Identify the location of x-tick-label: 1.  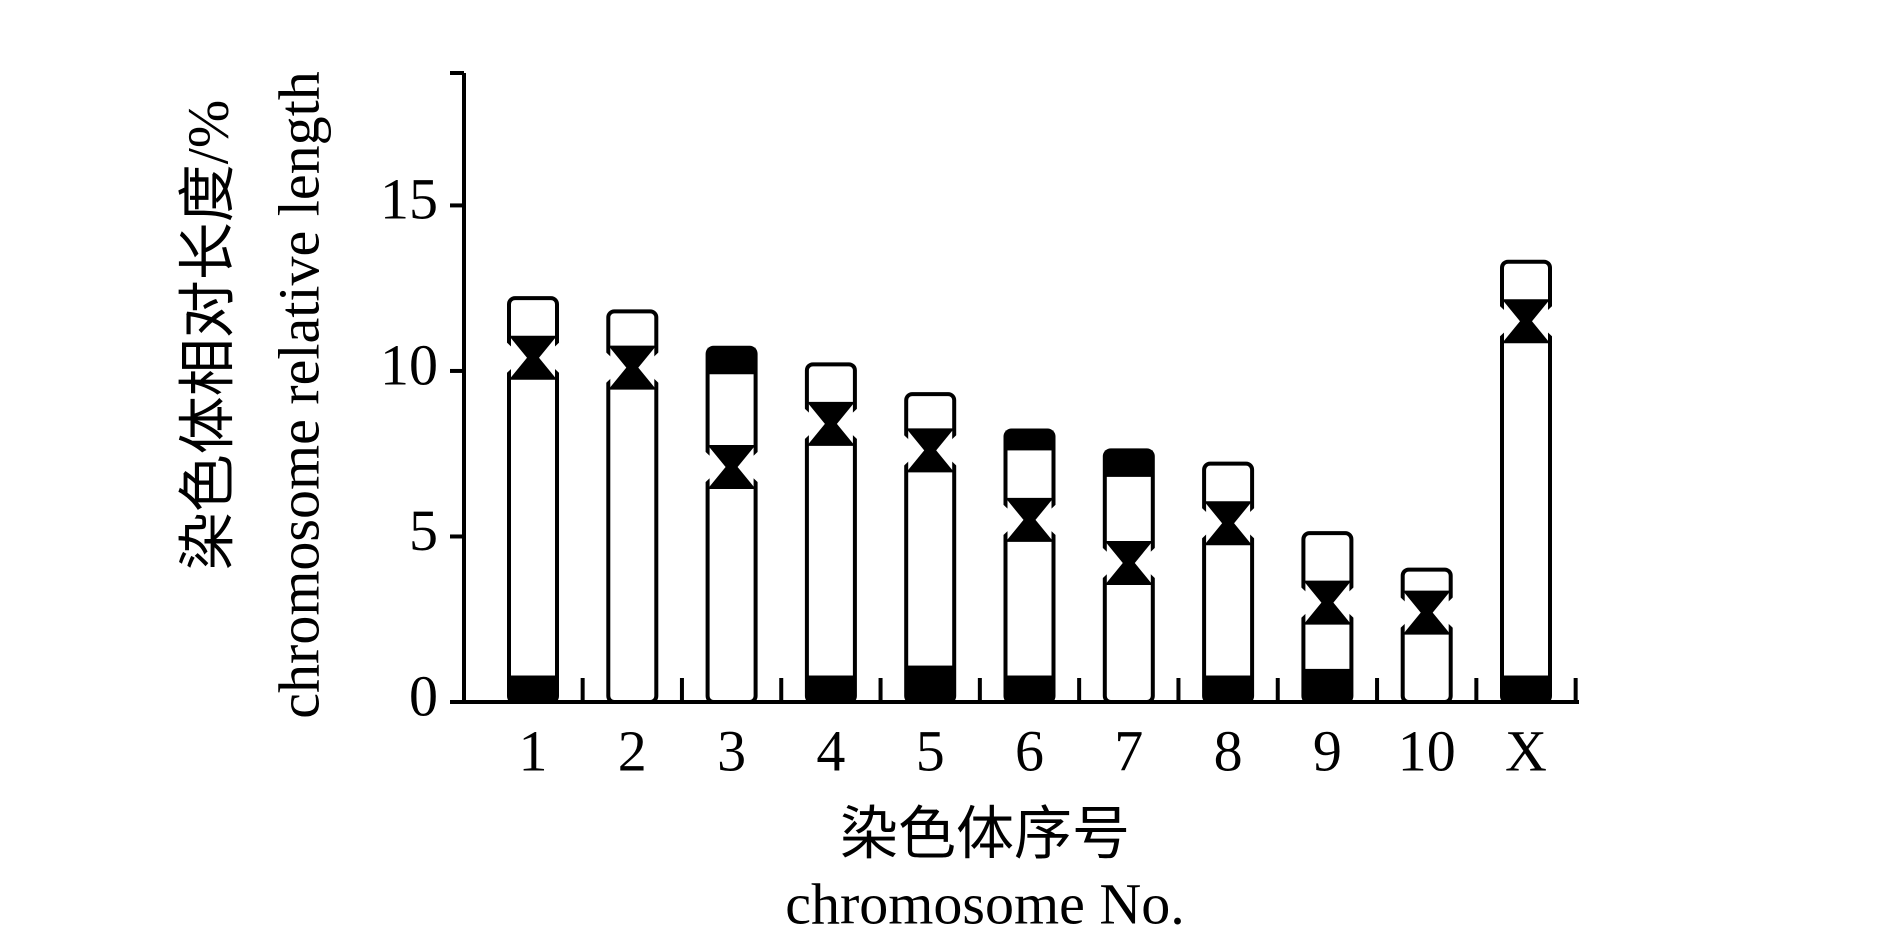
(533, 750).